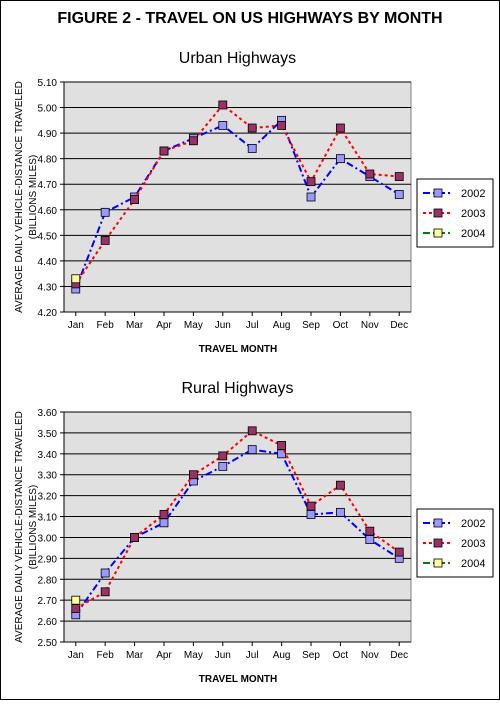 The image size is (500, 710). I want to click on y-tick-label: 4.90, so click(48, 134).